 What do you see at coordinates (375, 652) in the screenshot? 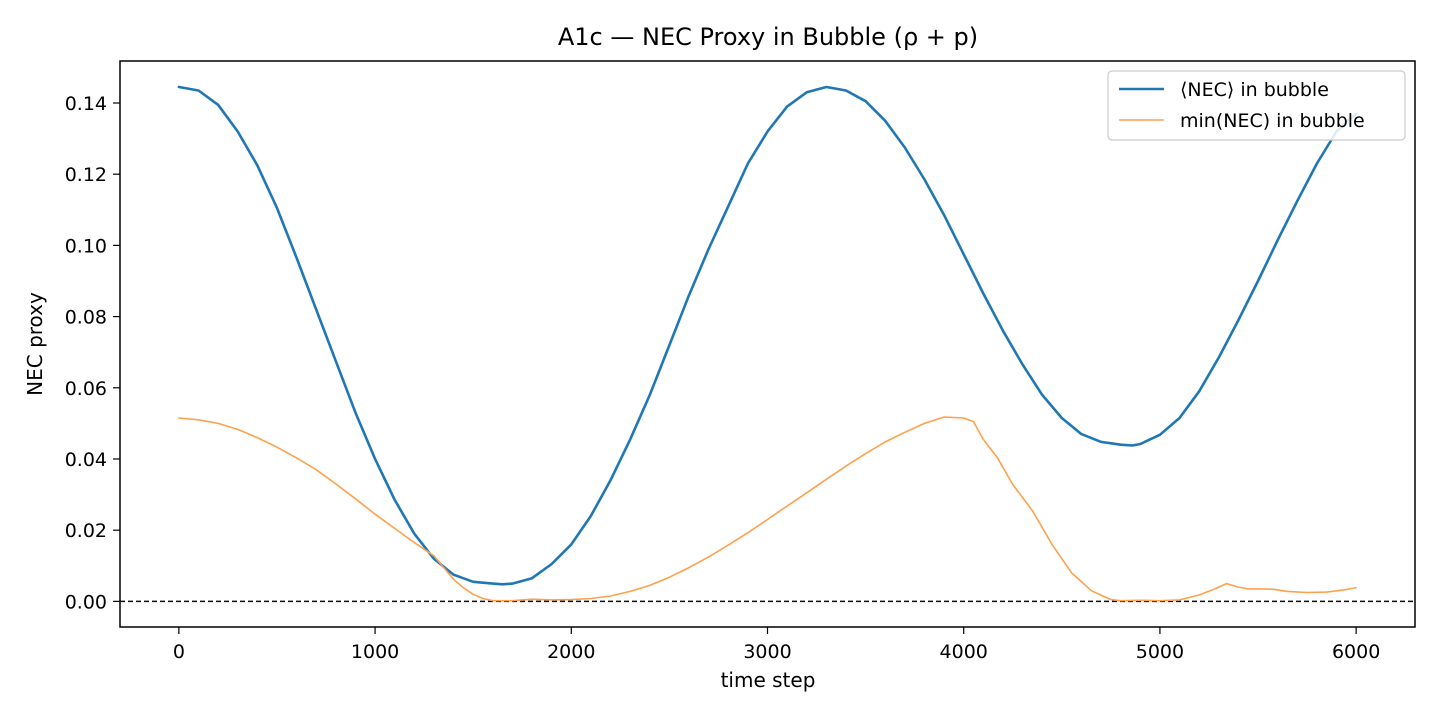
I see `x-tick-label: 1000` at bounding box center [375, 652].